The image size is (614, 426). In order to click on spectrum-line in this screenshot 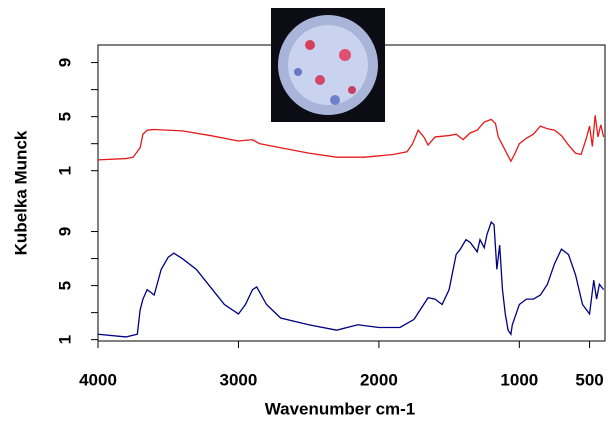, I will do `click(351, 139)`.